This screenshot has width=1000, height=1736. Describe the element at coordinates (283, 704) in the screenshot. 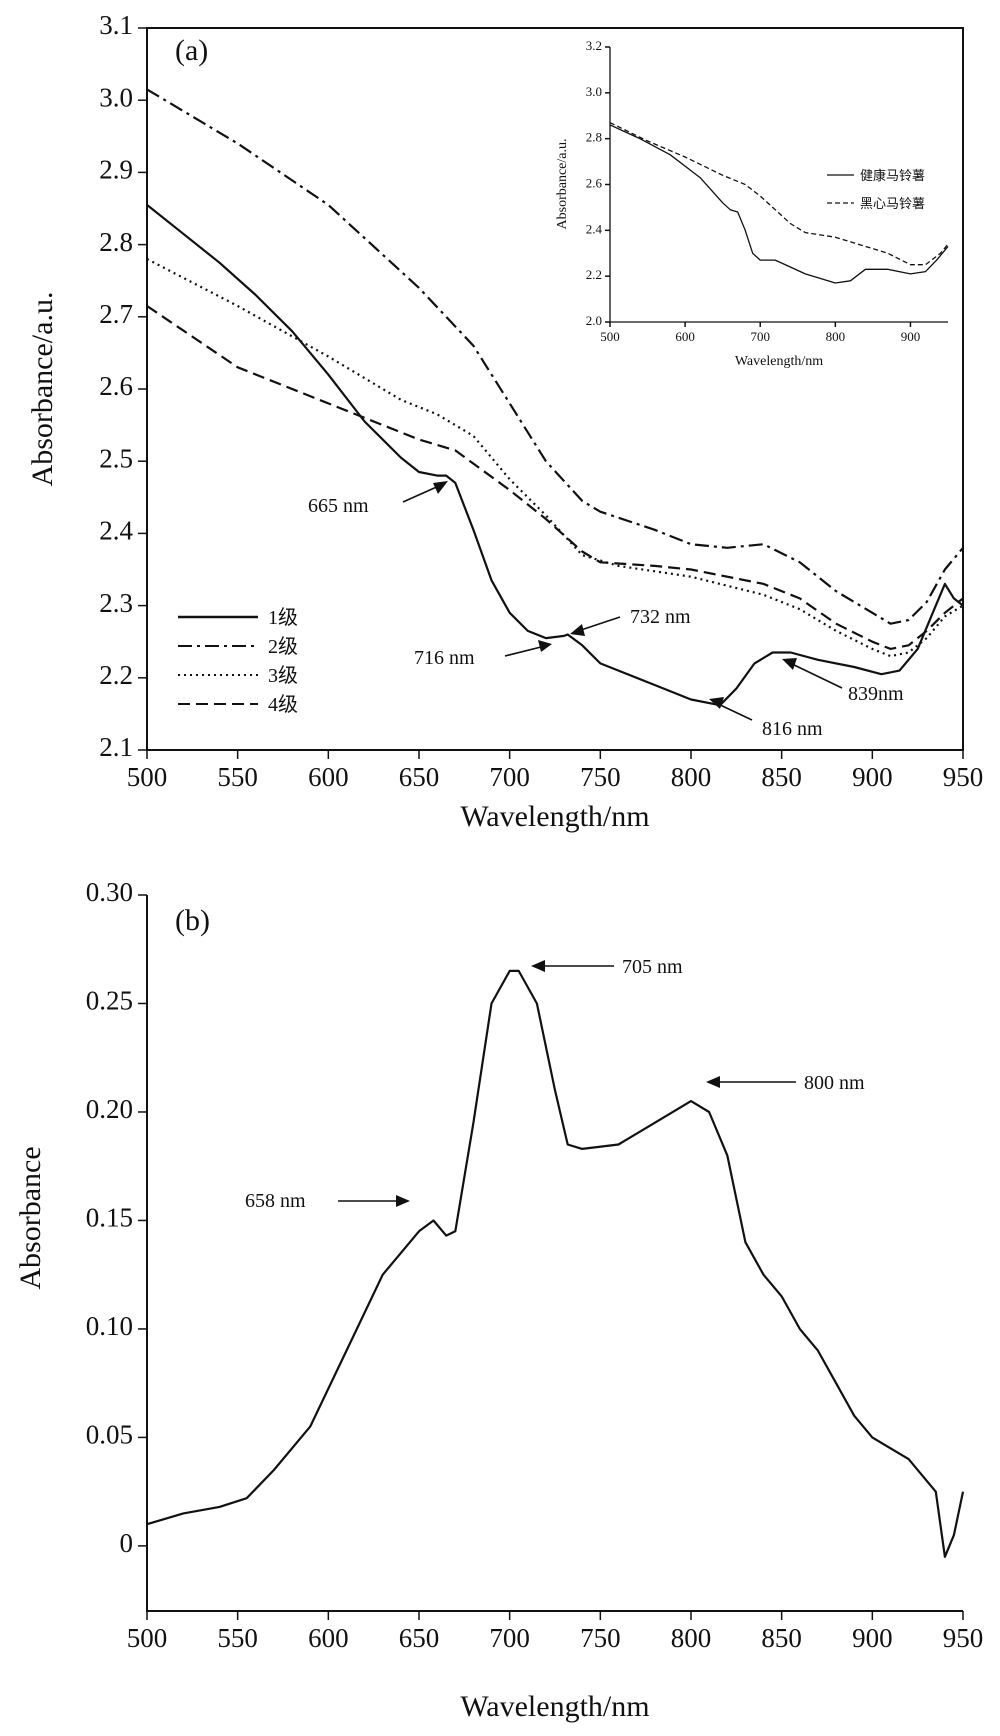

I see `legend-label-4: 4级` at that location.